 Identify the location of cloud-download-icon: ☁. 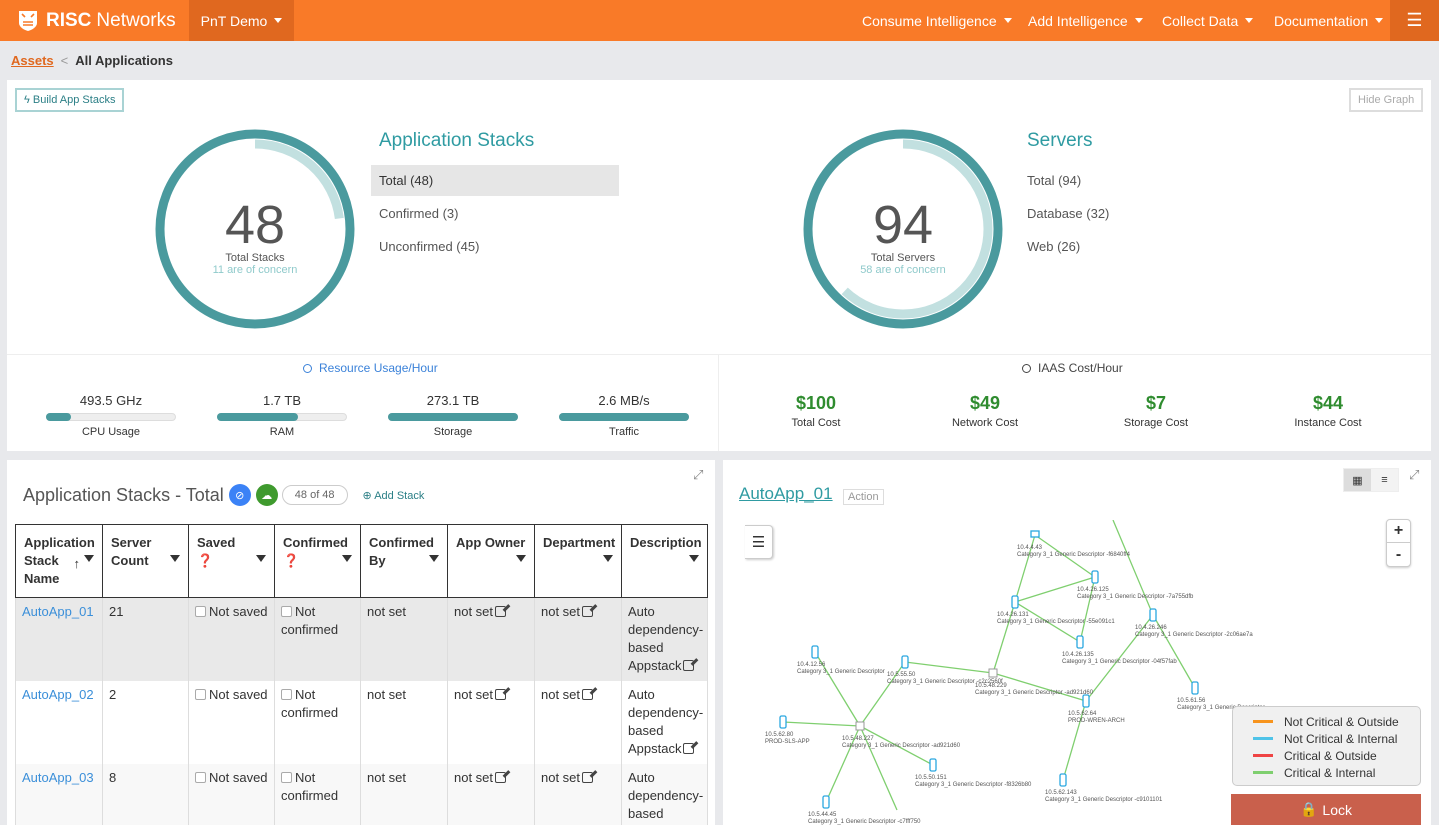
(266, 495).